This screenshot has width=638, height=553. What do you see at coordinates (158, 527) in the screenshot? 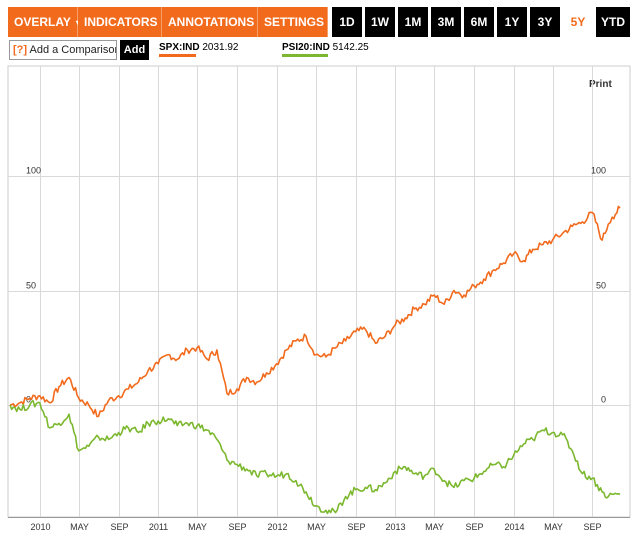
I see `x-tick-label: 2011` at bounding box center [158, 527].